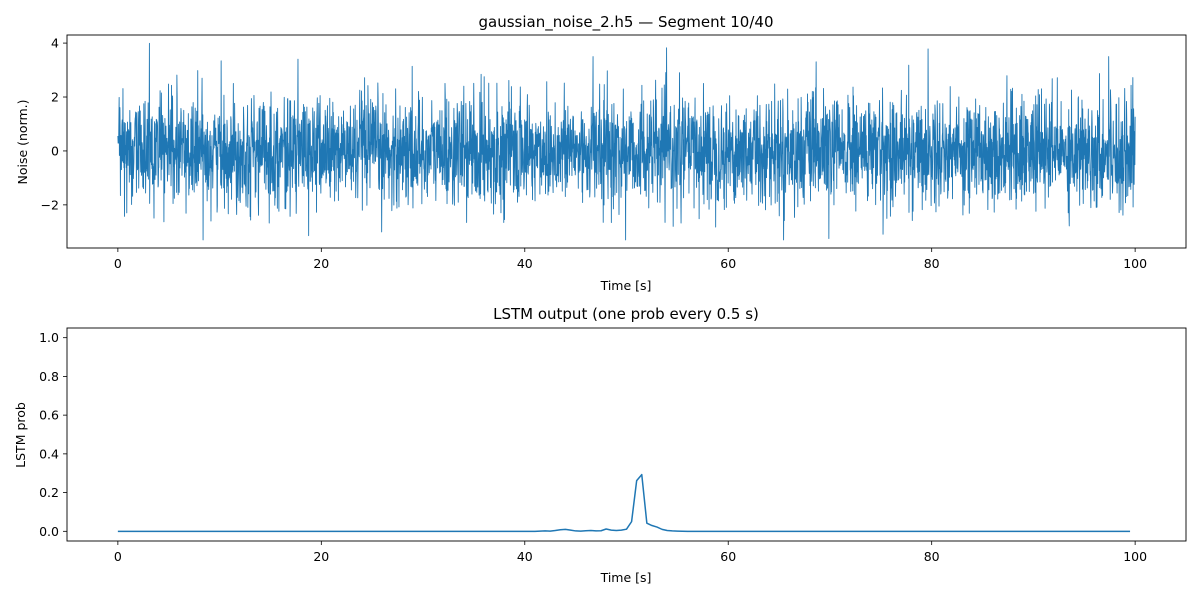 The height and width of the screenshot is (600, 1200). What do you see at coordinates (626, 577) in the screenshot?
I see `lstm-x-axis-label: Time [s]` at bounding box center [626, 577].